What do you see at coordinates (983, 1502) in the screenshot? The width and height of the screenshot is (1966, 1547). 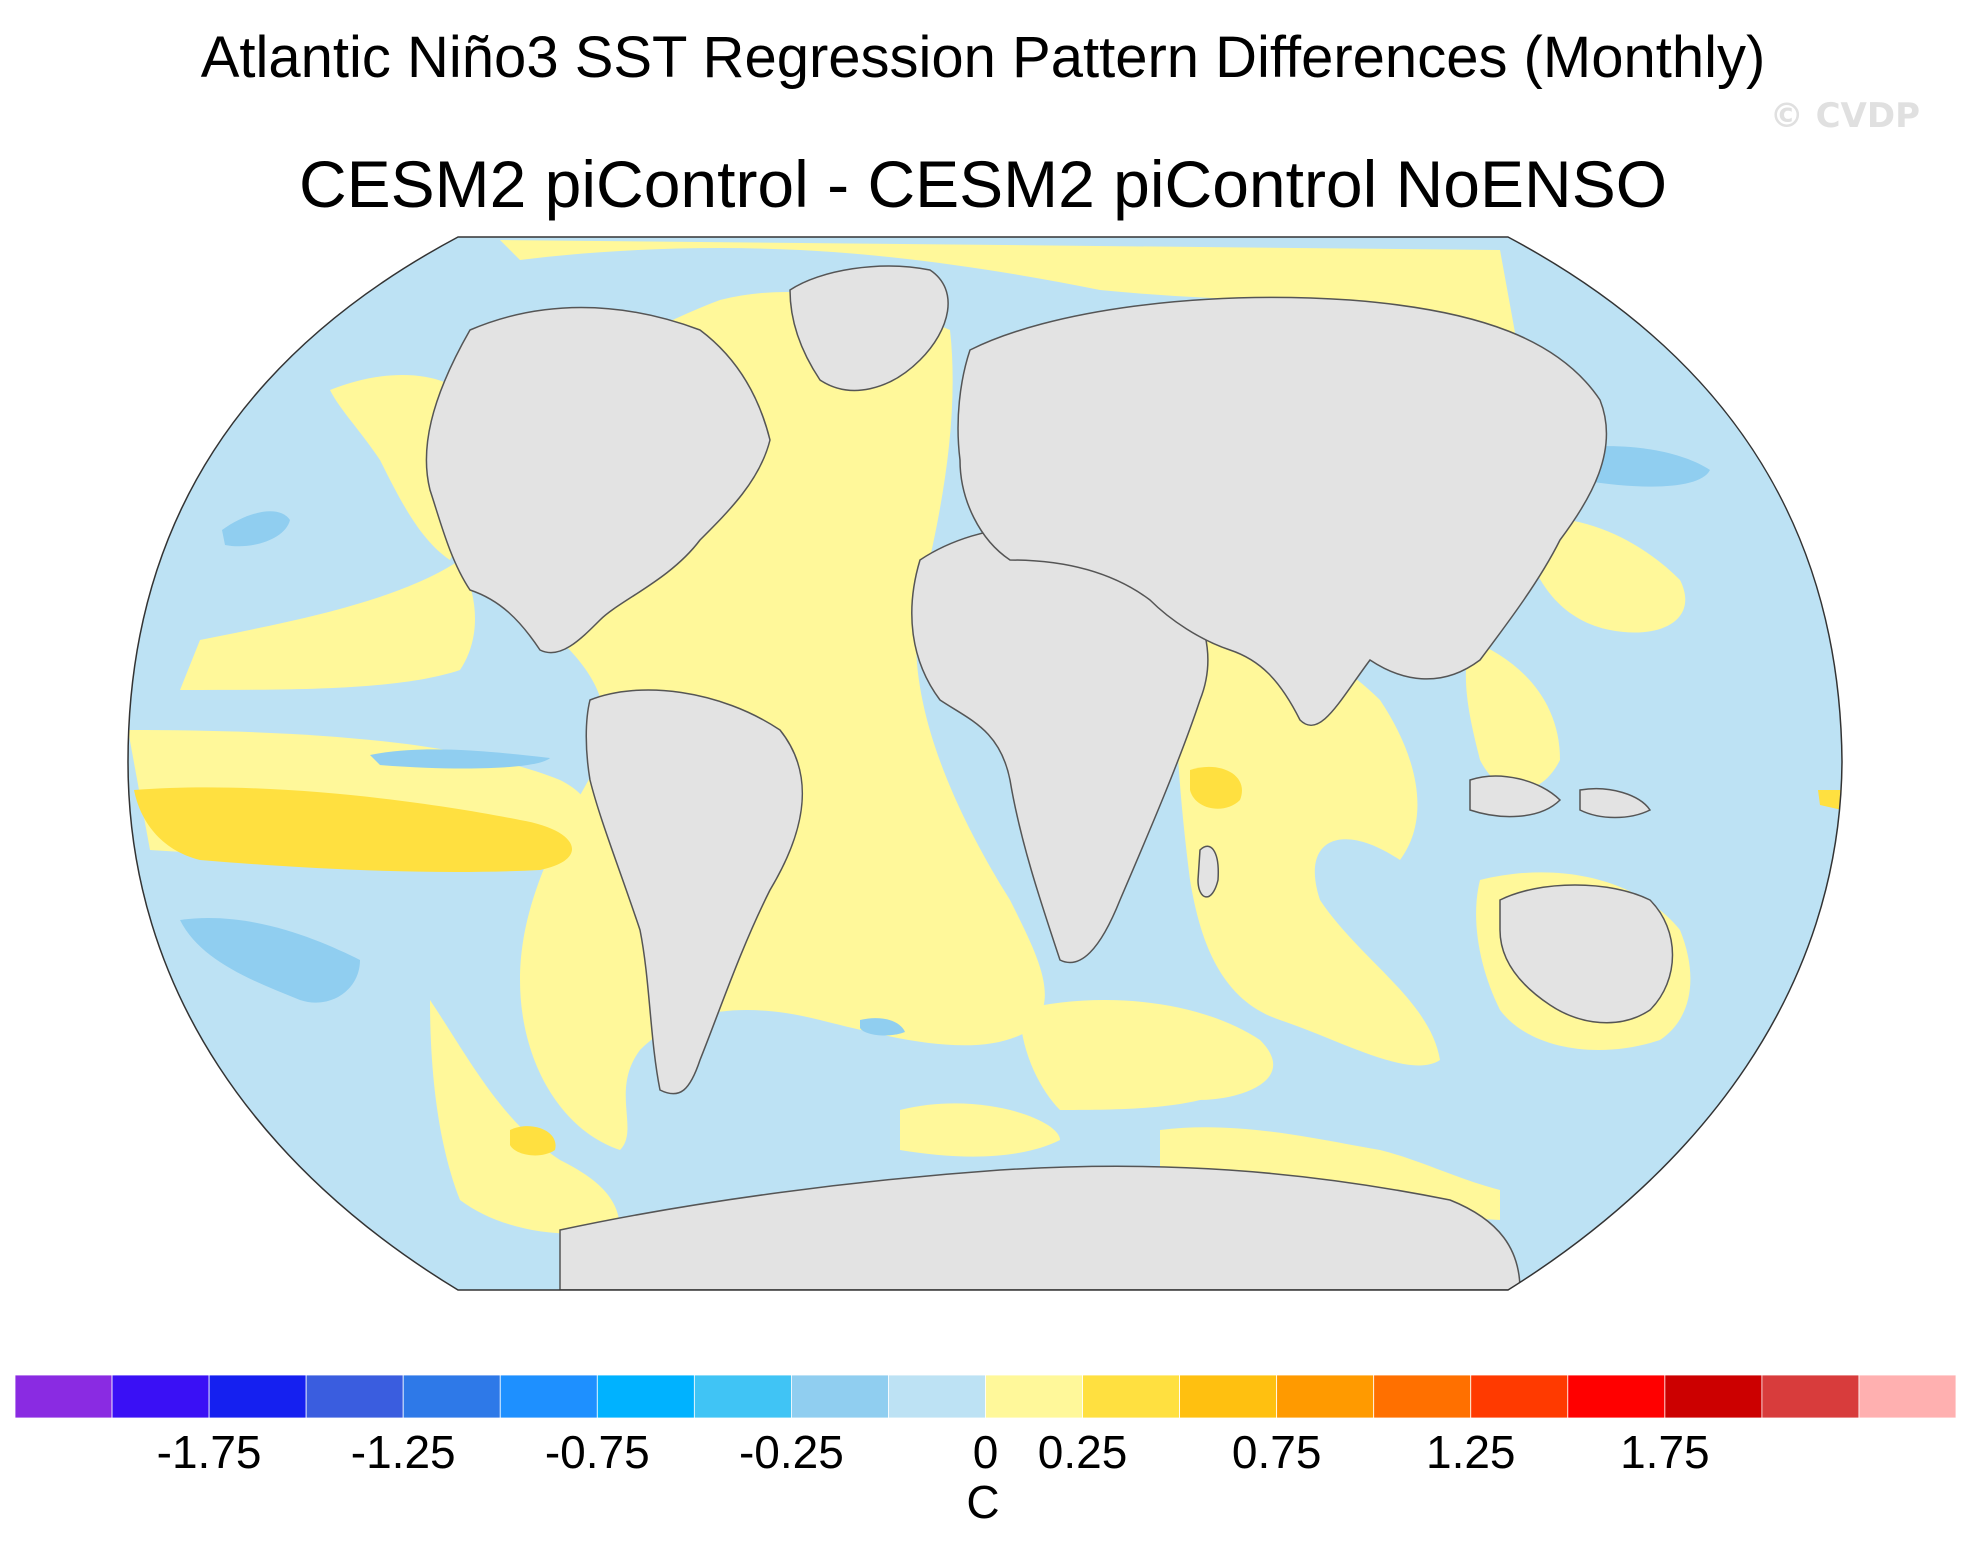 I see `colorbar-unit: C` at bounding box center [983, 1502].